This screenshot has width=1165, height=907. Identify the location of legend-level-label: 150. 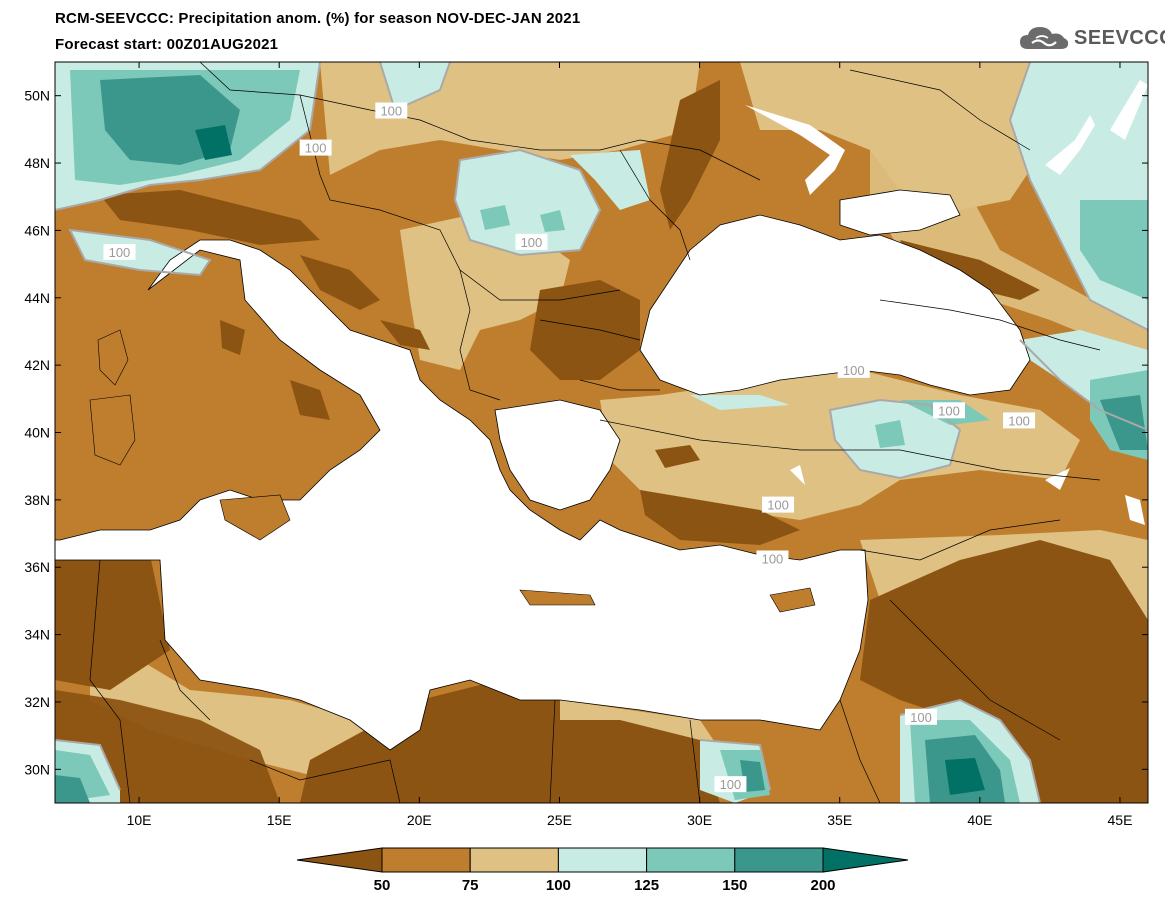
(734, 885).